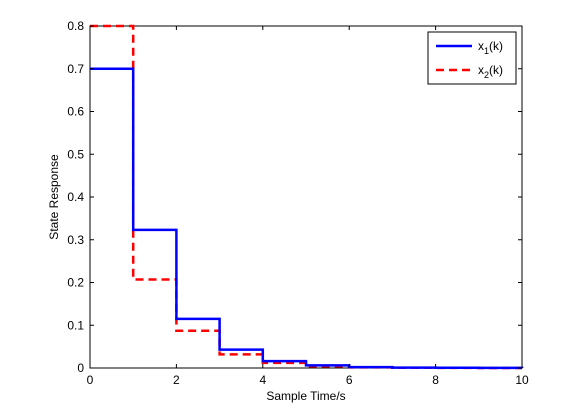  I want to click on y-tick-label: 0.2, so click(75, 283).